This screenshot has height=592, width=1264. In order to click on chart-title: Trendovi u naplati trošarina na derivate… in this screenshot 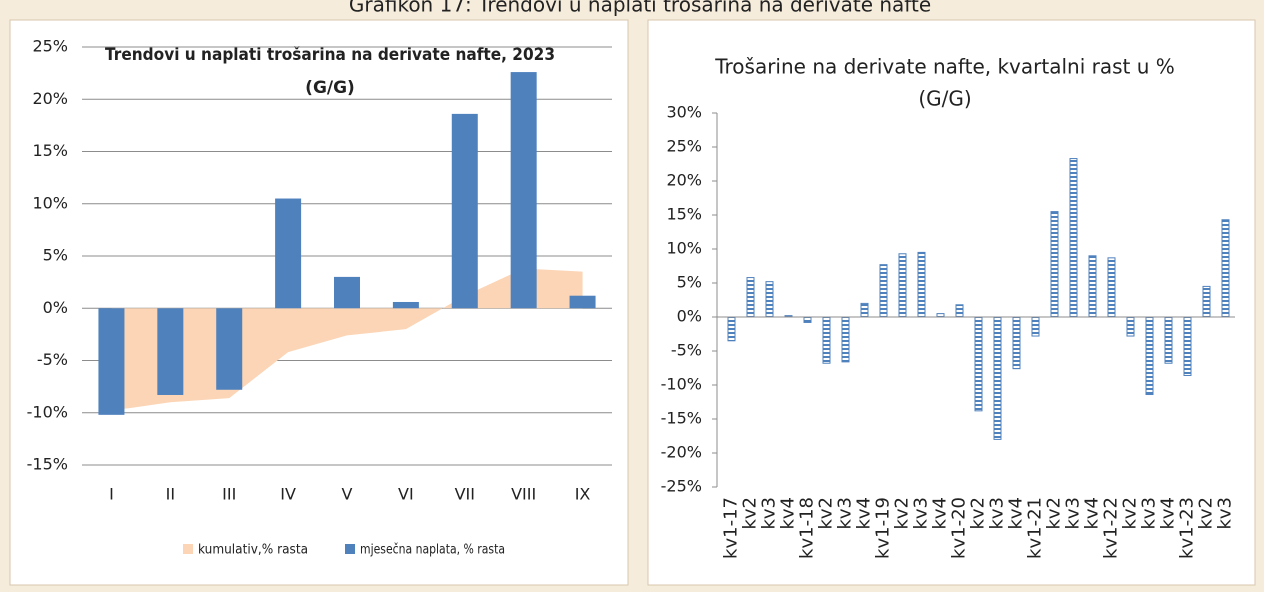, I will do `click(330, 55)`.